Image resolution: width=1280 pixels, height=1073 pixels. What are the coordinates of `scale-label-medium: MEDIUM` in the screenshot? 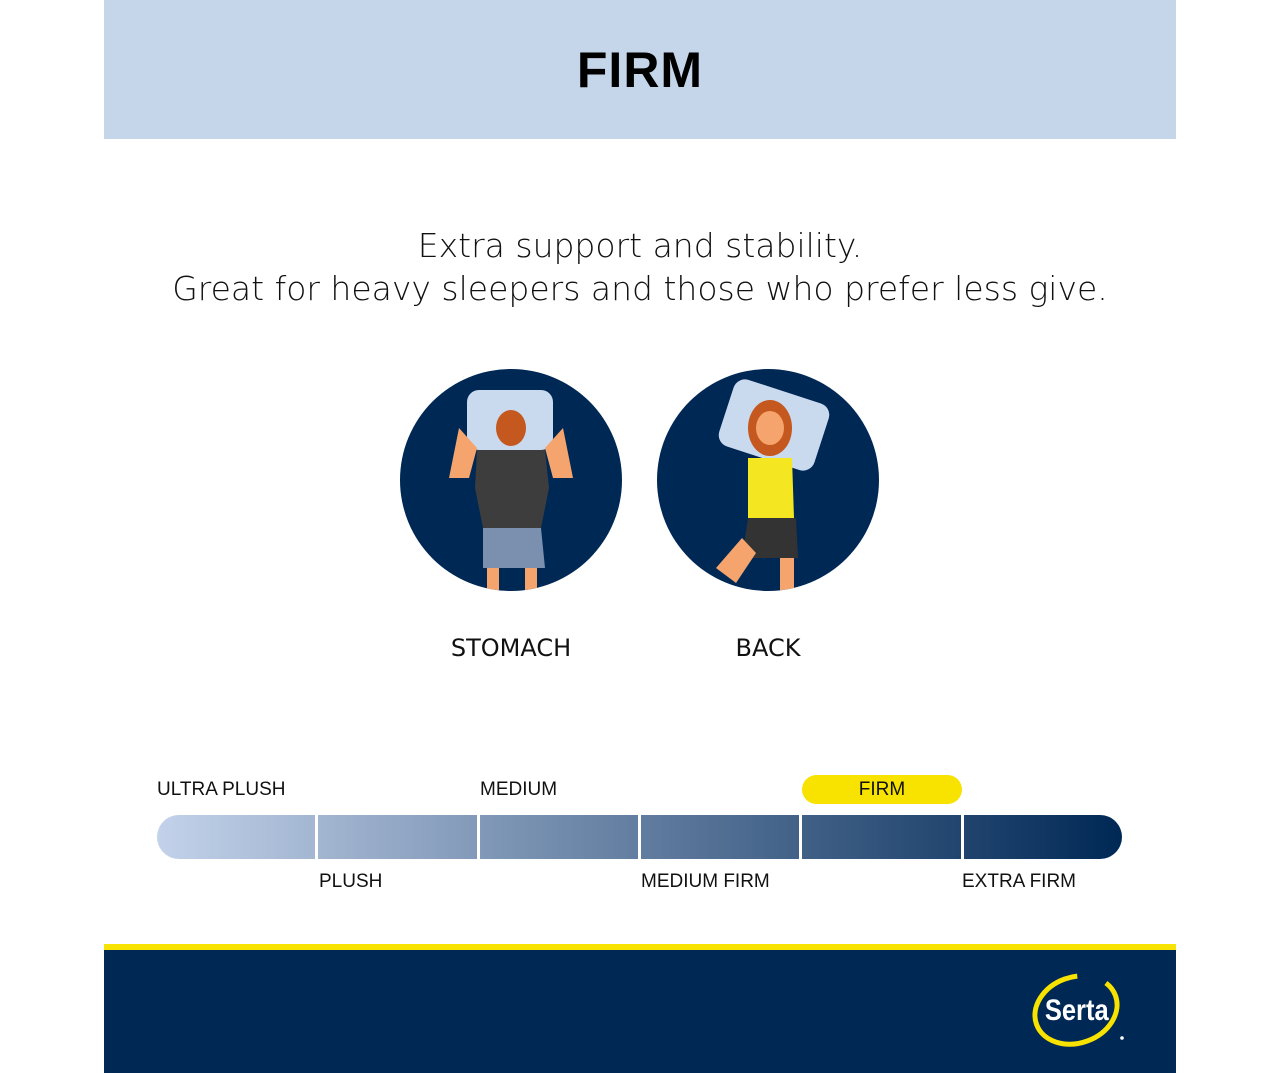 It's located at (519, 789).